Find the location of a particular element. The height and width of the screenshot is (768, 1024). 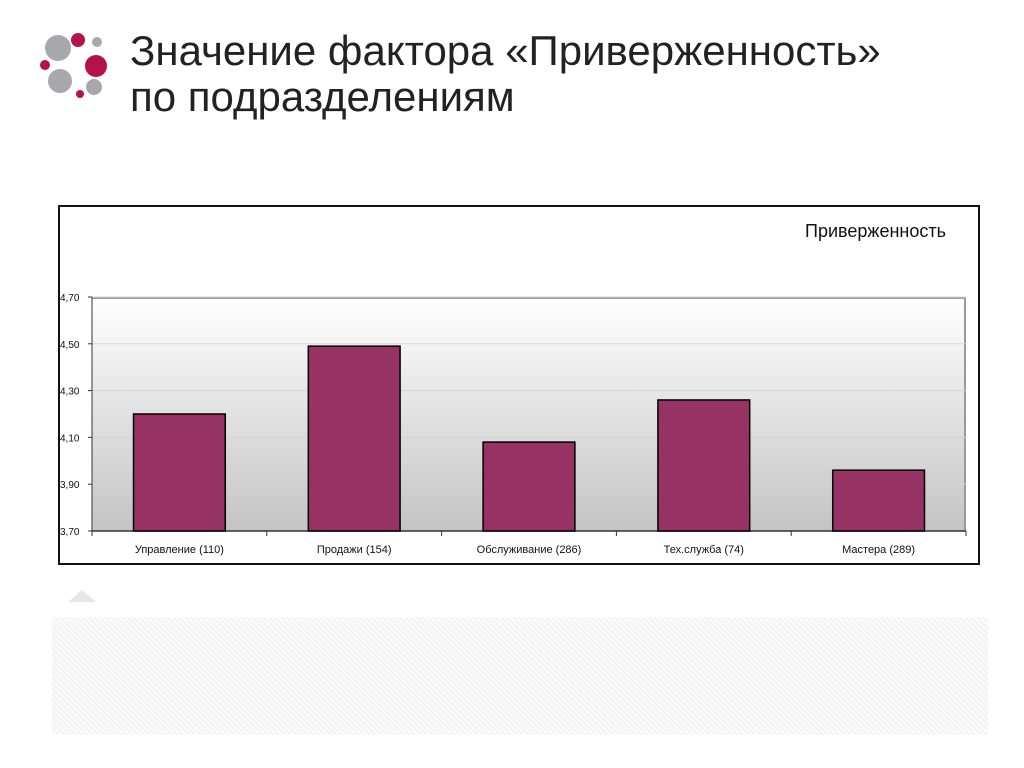

notes-panel is located at coordinates (520, 676).